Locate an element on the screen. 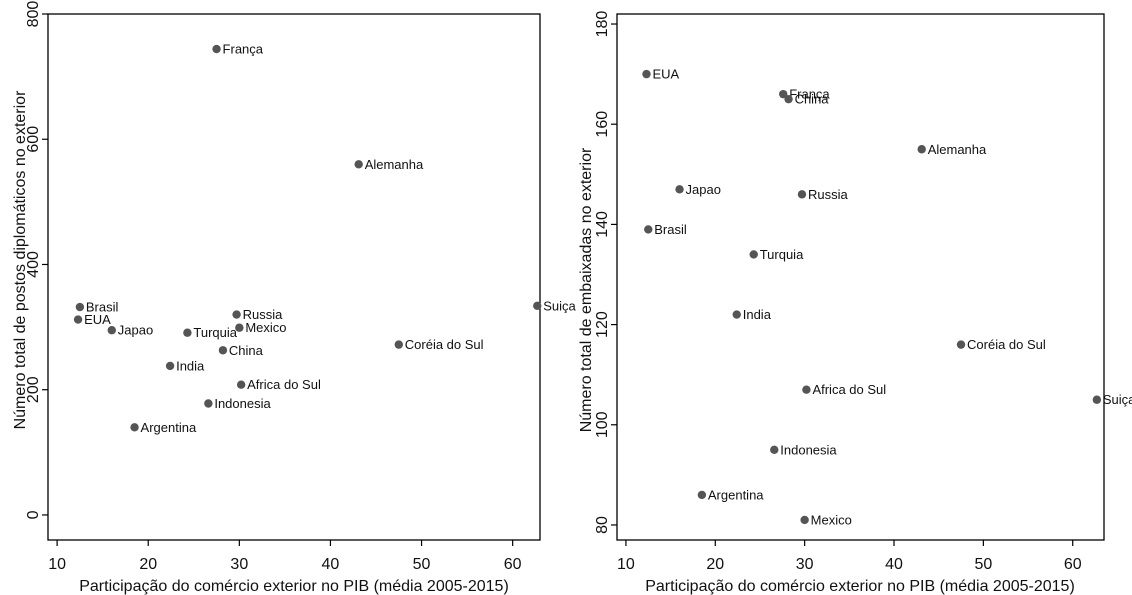 The width and height of the screenshot is (1132, 595). y-tick-label: 400 is located at coordinates (33, 264).